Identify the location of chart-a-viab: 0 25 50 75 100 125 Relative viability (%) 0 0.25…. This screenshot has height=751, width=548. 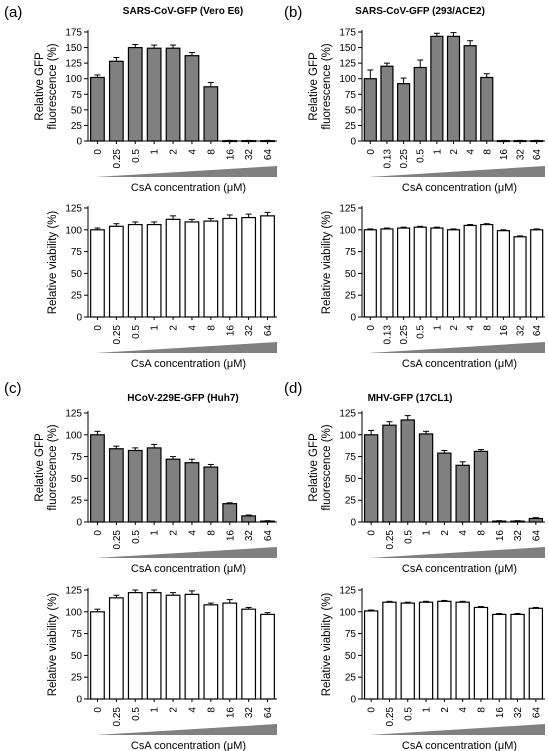
(162, 287).